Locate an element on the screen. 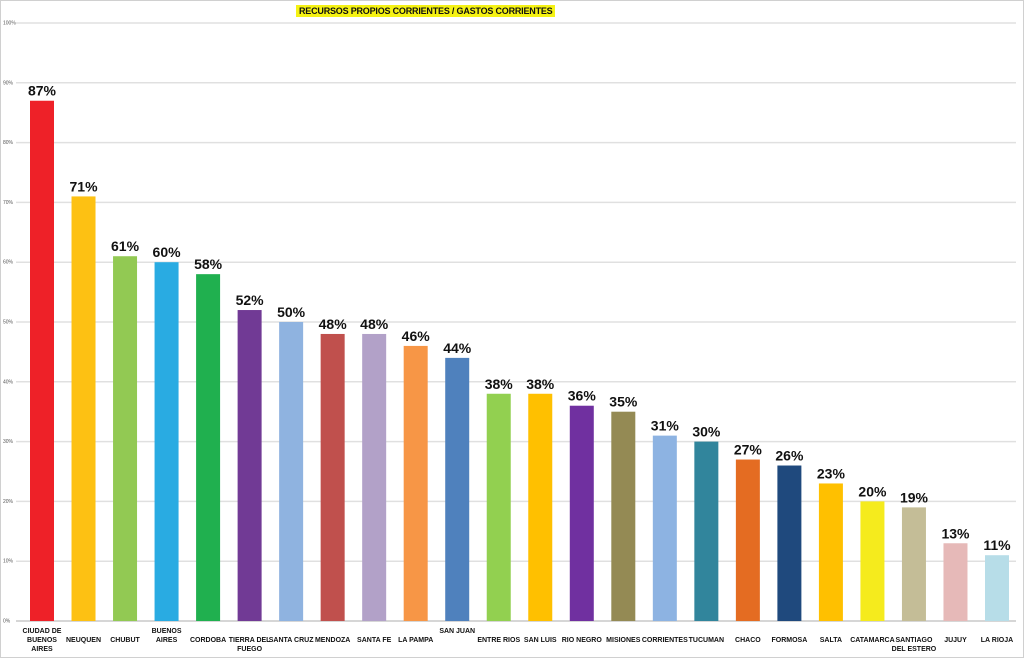  x-tick-label: CORDOBA is located at coordinates (208, 640).